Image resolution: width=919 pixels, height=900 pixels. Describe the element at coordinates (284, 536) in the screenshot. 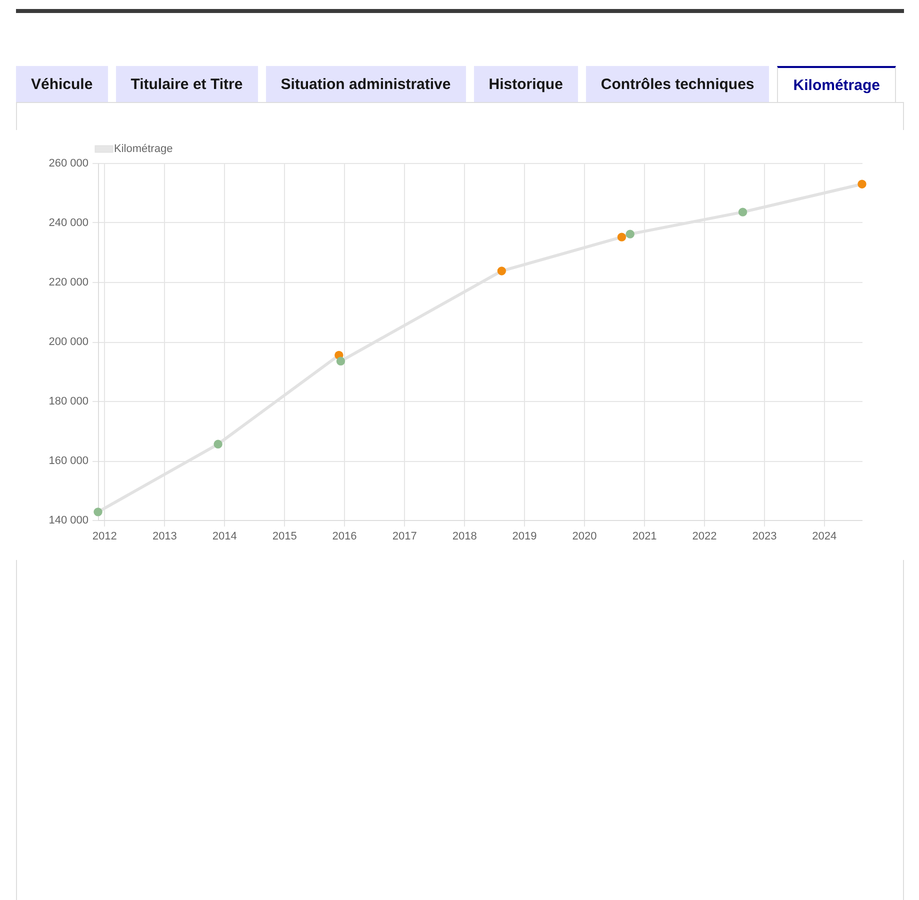

I see `x-tick-label: 2015` at that location.